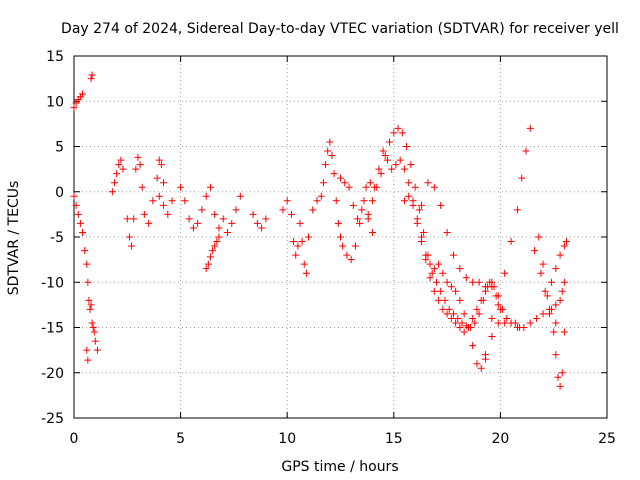  I want to click on series-trace-7h, so click(234, 214).